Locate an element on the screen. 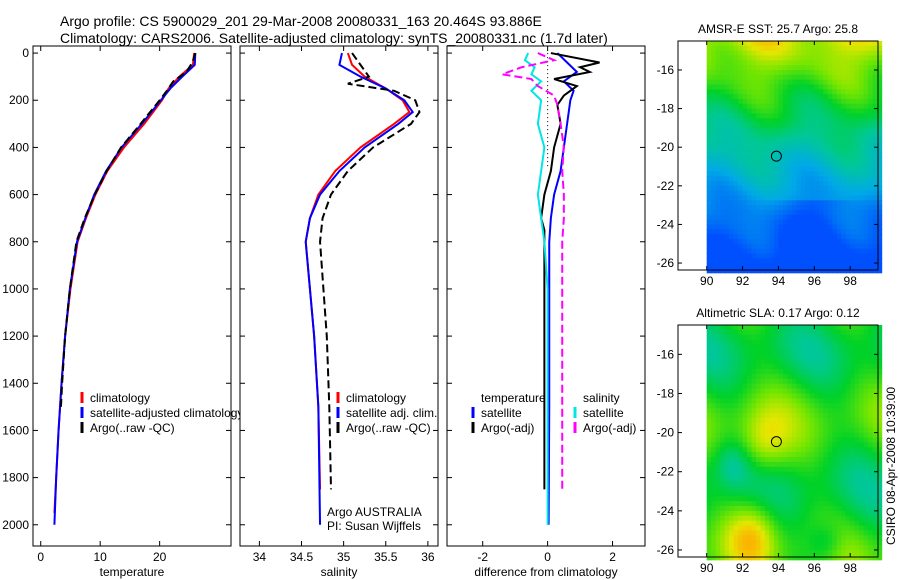 This screenshot has width=900, height=580. x-tick-label: -2 is located at coordinates (482, 557).